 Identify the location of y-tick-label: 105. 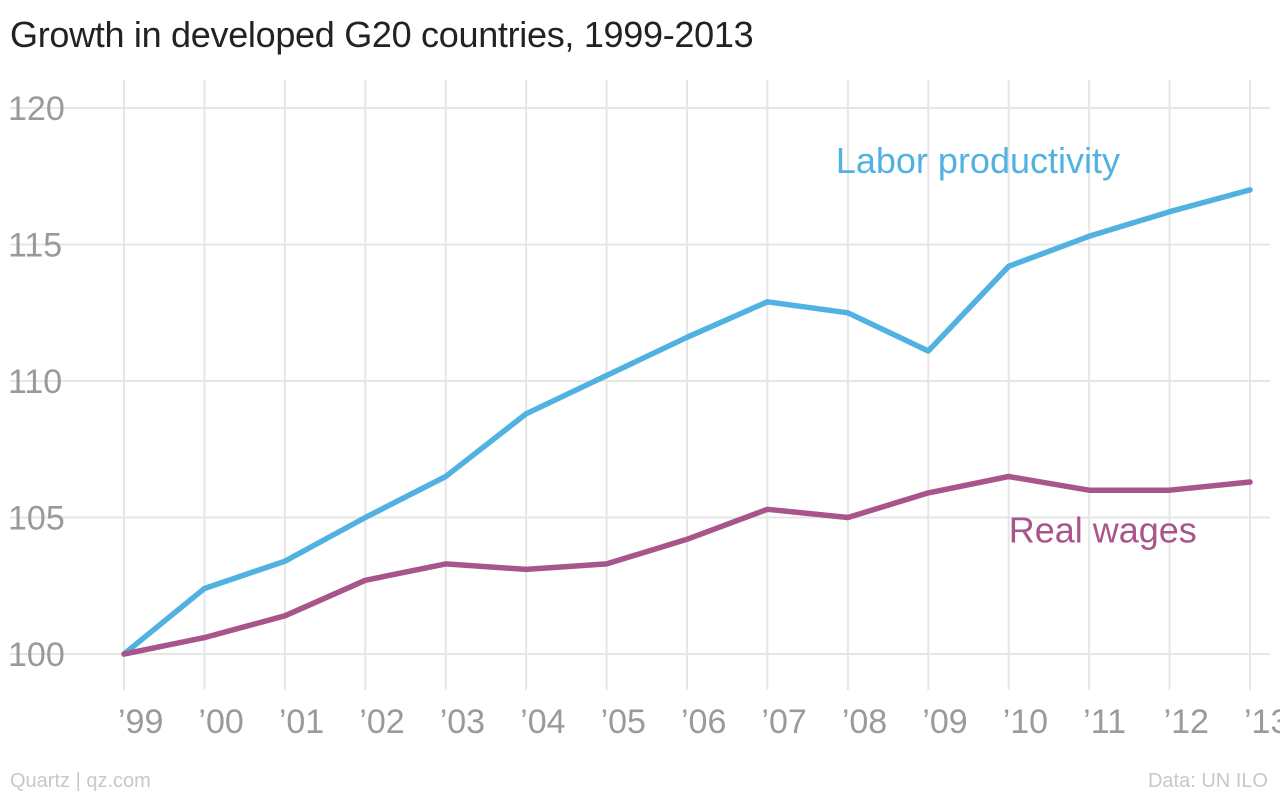
(36, 519).